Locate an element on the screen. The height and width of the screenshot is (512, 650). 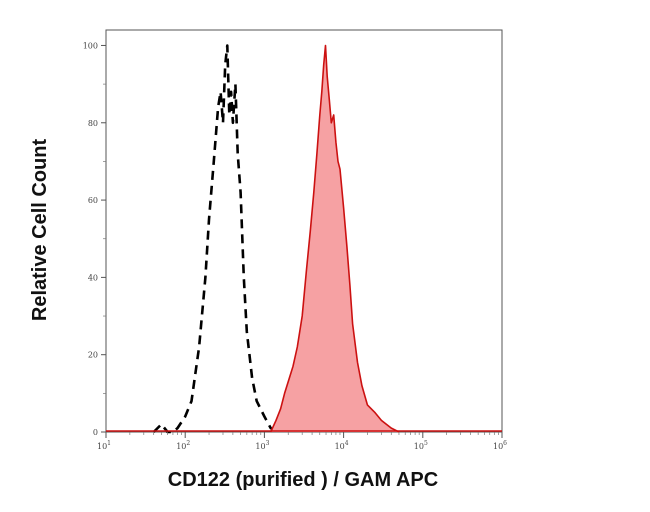
y-tick-label: 0 is located at coordinates (95, 432).